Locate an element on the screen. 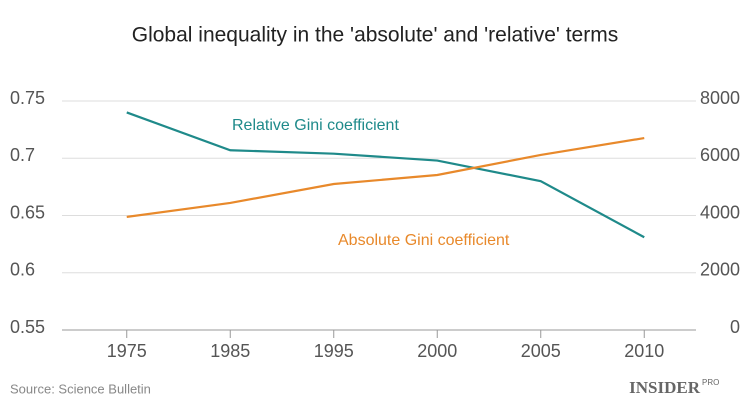 Image resolution: width=750 pixels, height=406 pixels. y2-tick-label: 0 is located at coordinates (735, 327).